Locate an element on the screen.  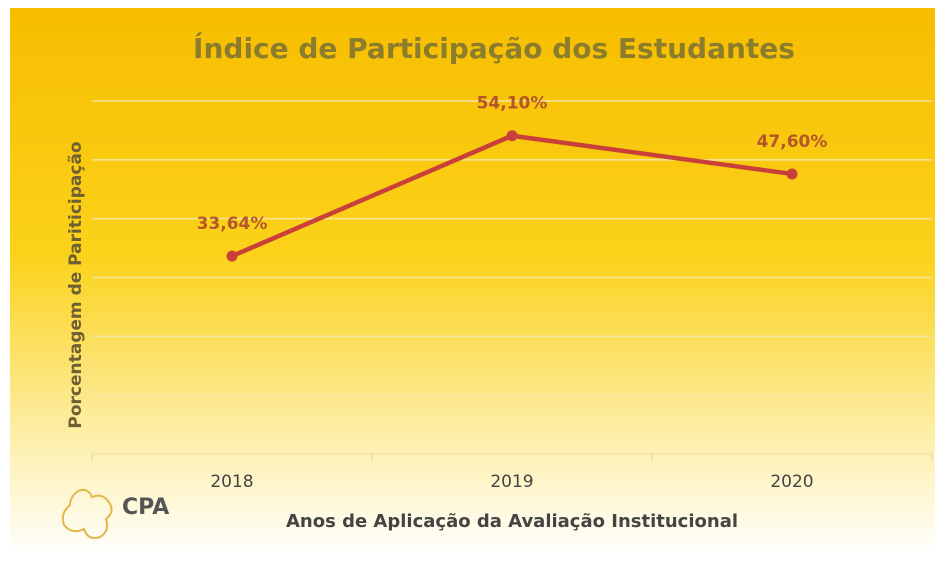
chart-title: Índice de Participação dos Estudantes is located at coordinates (494, 48).